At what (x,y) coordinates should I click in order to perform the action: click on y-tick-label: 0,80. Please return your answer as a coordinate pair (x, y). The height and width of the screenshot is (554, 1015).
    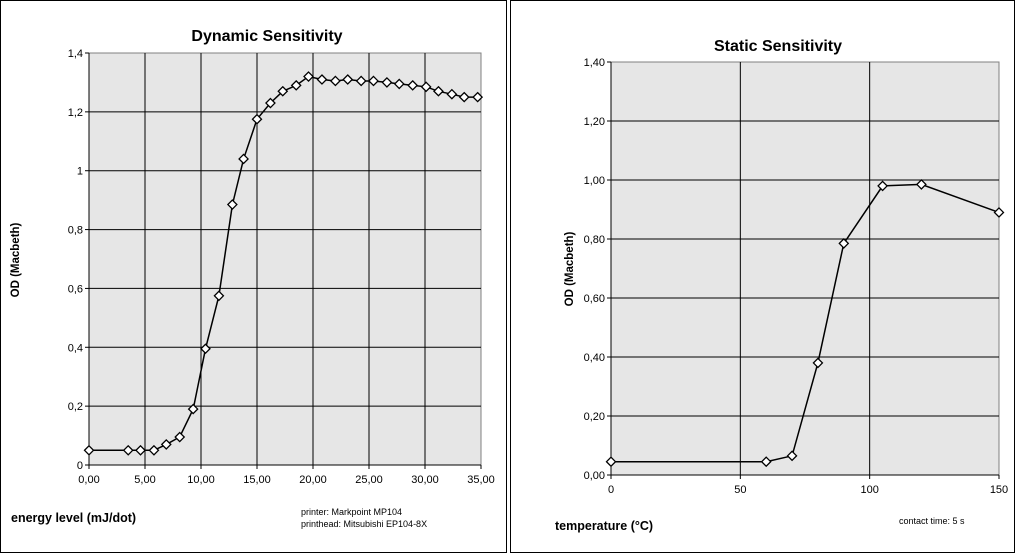
    Looking at the image, I should click on (594, 240).